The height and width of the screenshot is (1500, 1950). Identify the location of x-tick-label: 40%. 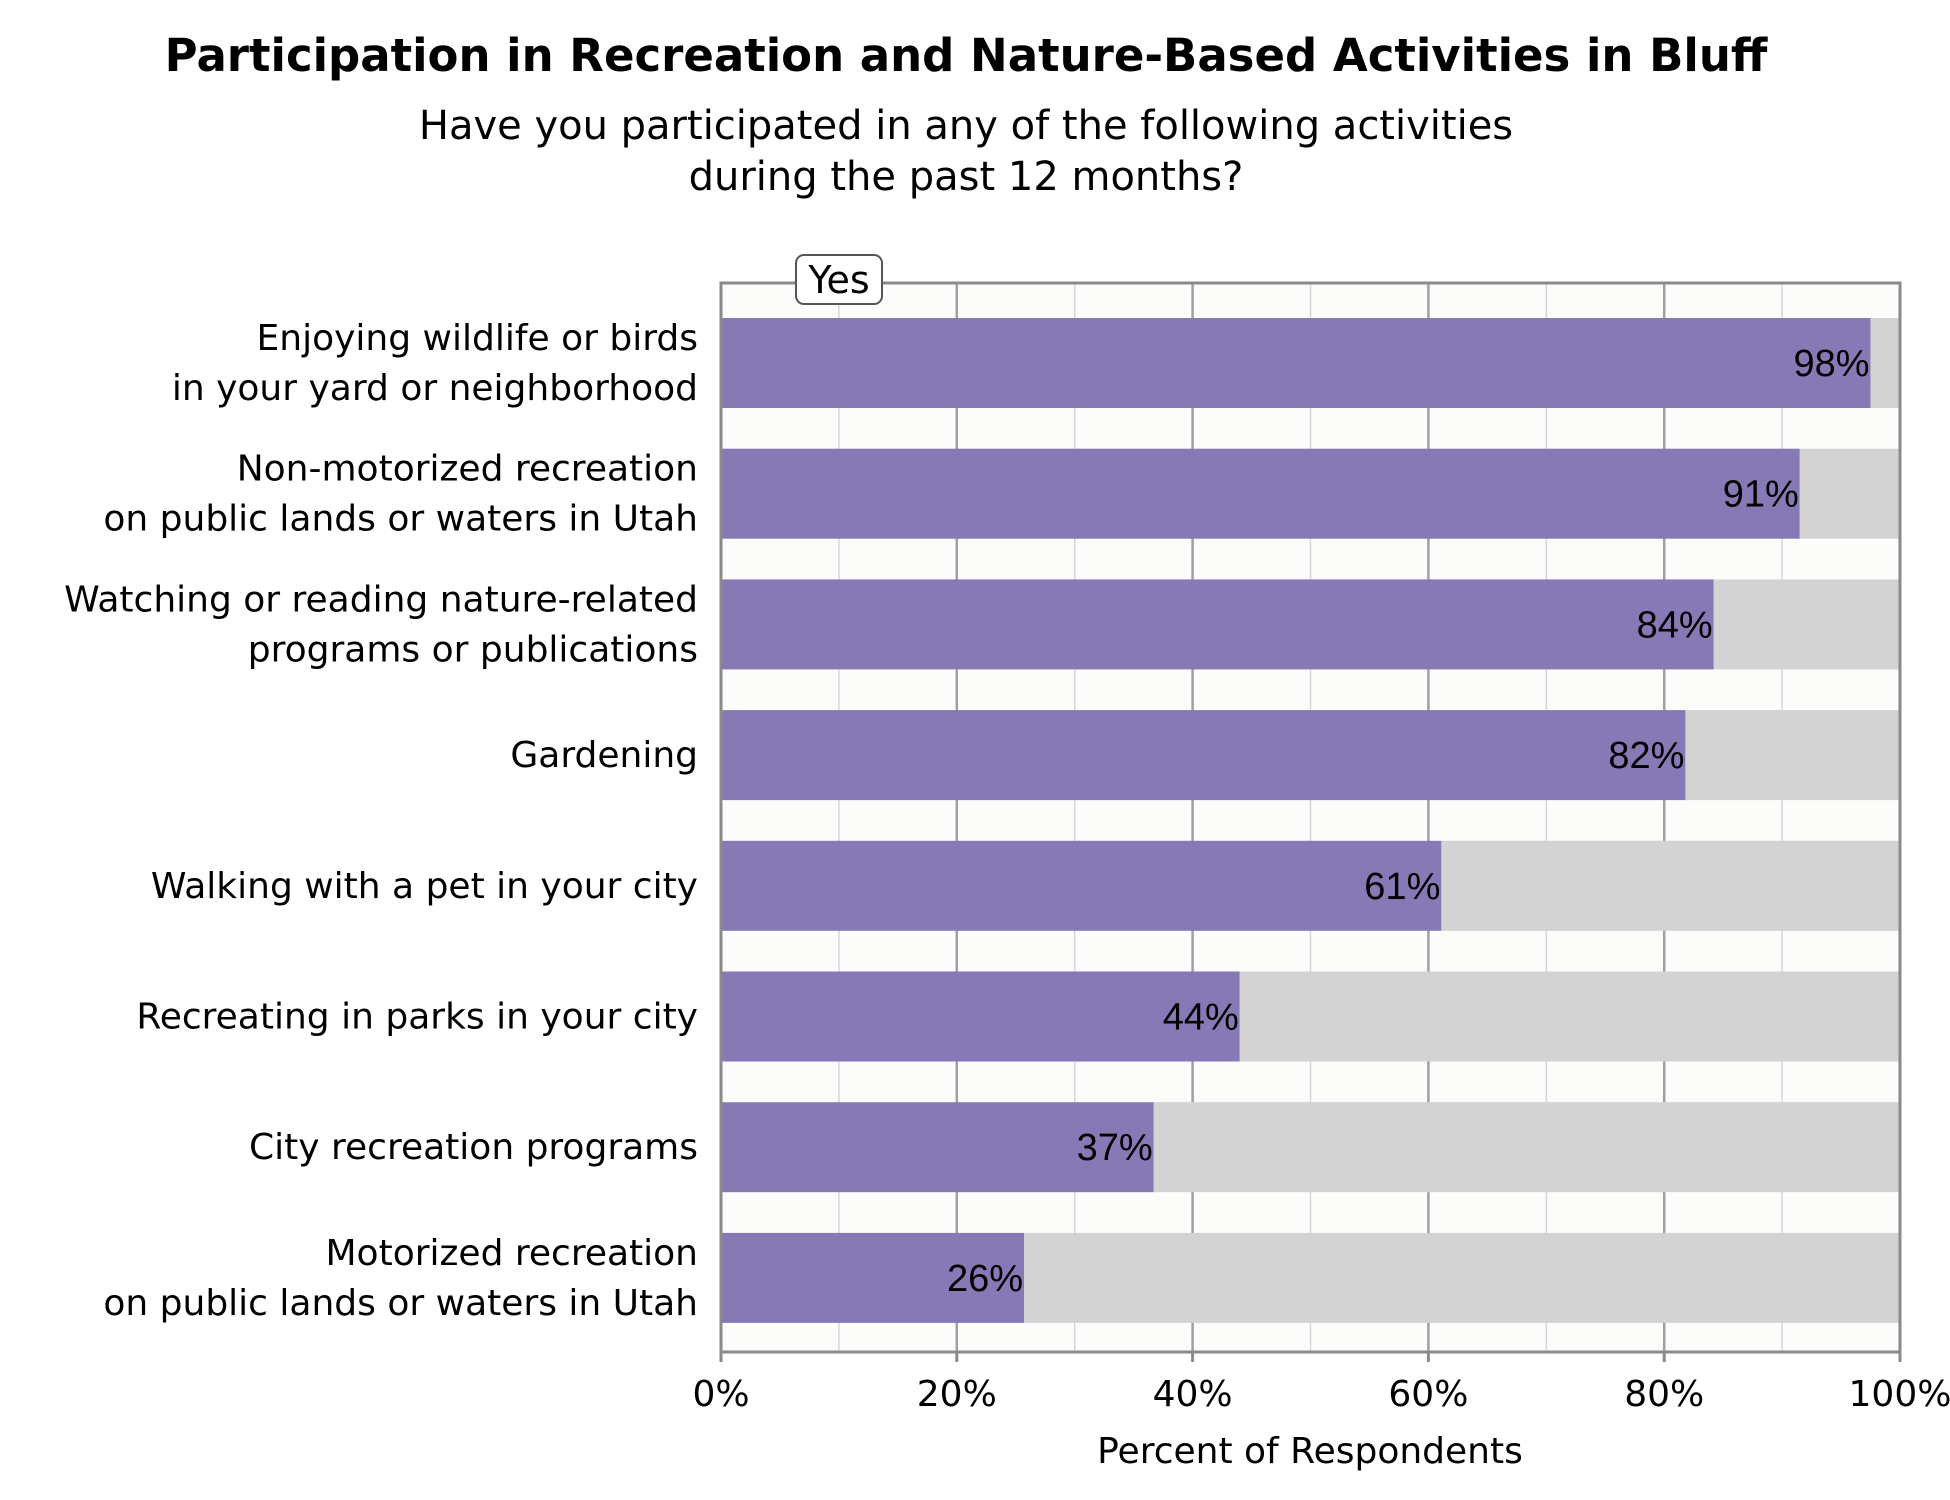
(1193, 1394).